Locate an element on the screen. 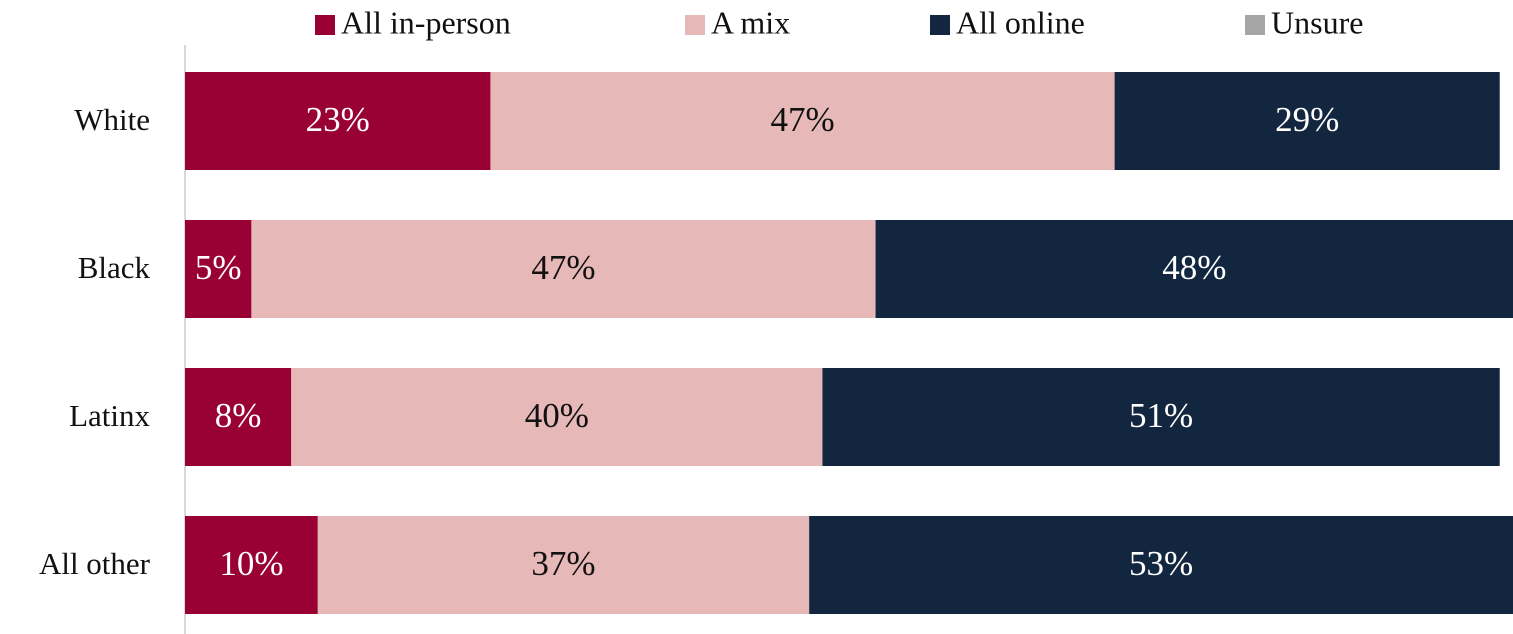 The height and width of the screenshot is (634, 1513). value-label: 53% is located at coordinates (1161, 563).